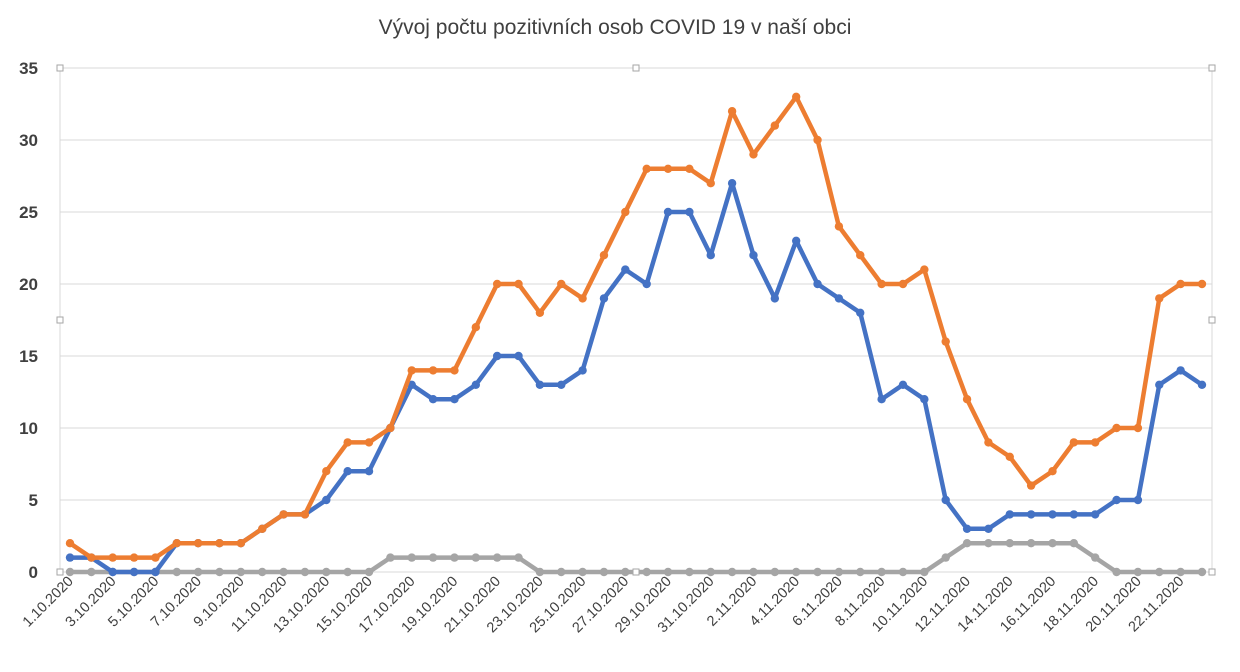 This screenshot has height=672, width=1240. I want to click on y-tick-label: 35, so click(28, 68).